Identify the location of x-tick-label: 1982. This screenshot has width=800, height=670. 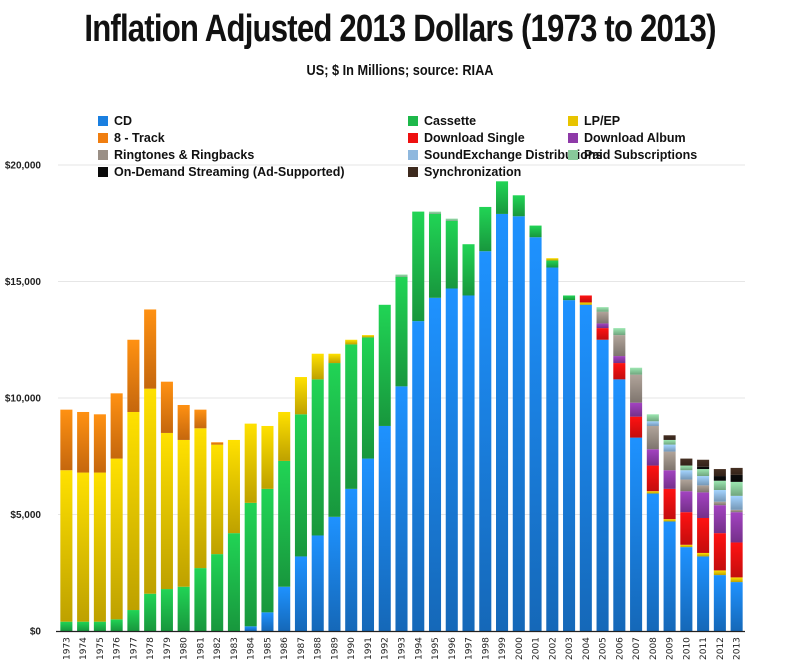
(218, 648).